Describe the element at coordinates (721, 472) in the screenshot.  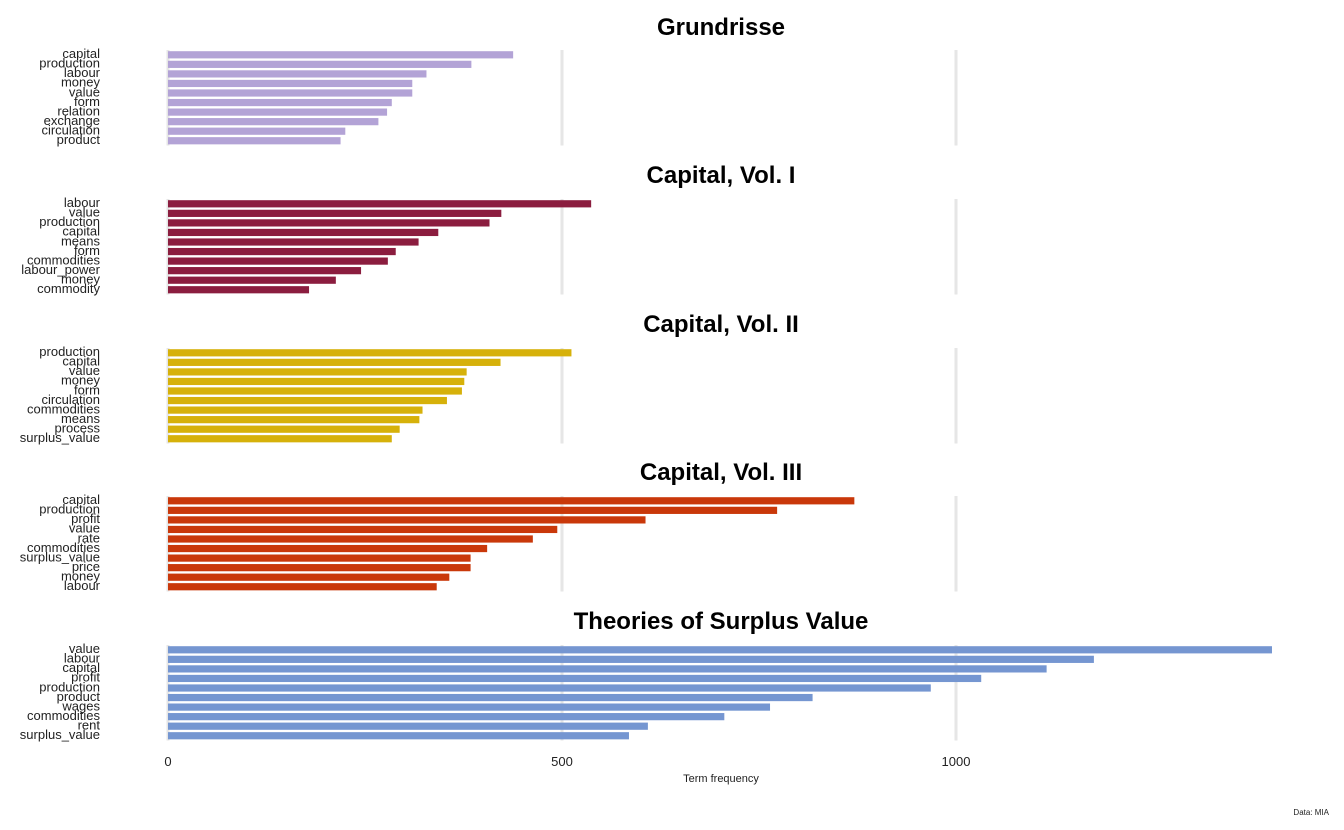
I see `panel-title: Capital, Vol. III` at that location.